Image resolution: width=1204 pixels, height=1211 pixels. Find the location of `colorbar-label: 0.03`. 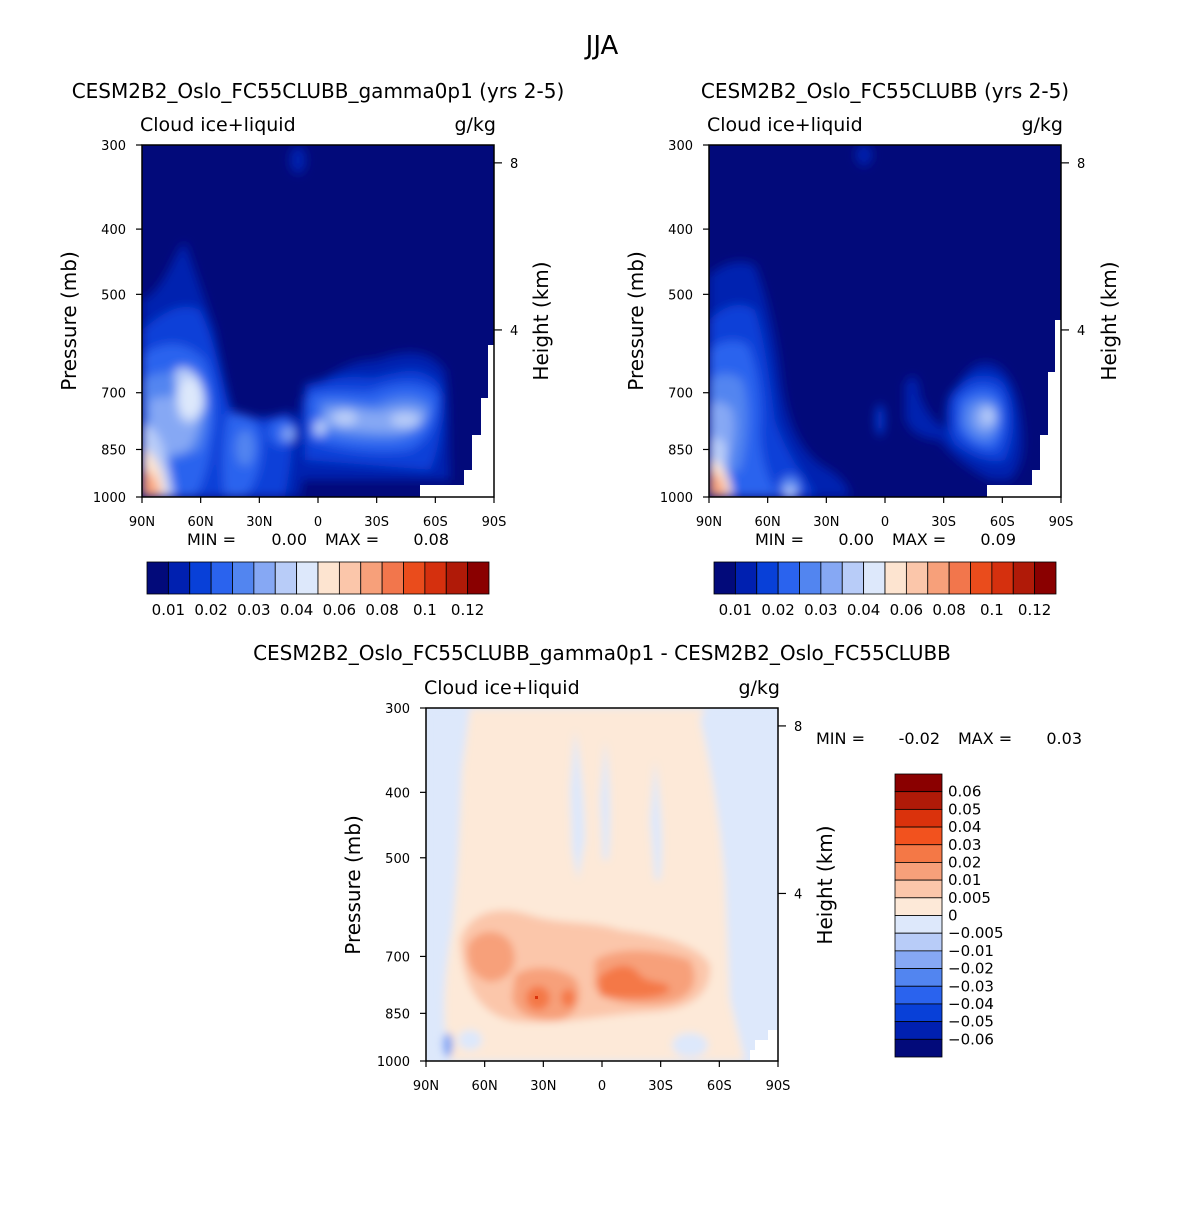

colorbar-label: 0.03 is located at coordinates (253, 610).